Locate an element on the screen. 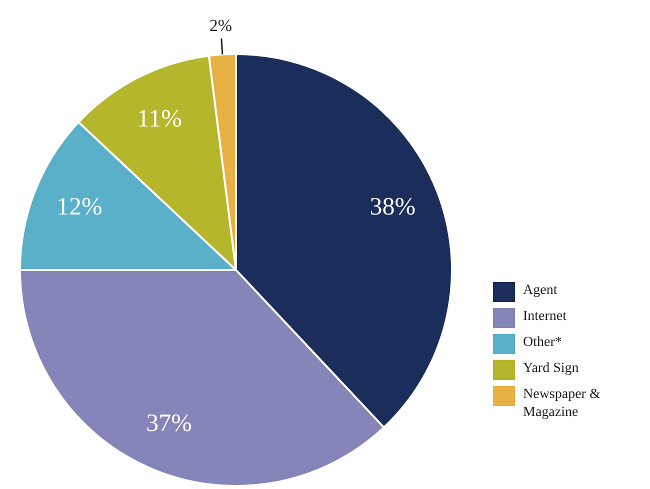  data-label: 11% is located at coordinates (159, 118).